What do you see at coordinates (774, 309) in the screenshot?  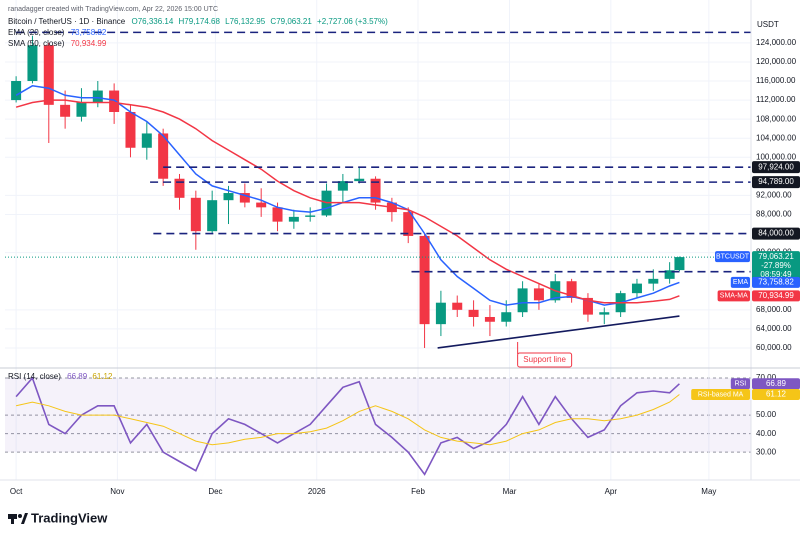 I see `y-tick-label: 68,000.00` at bounding box center [774, 309].